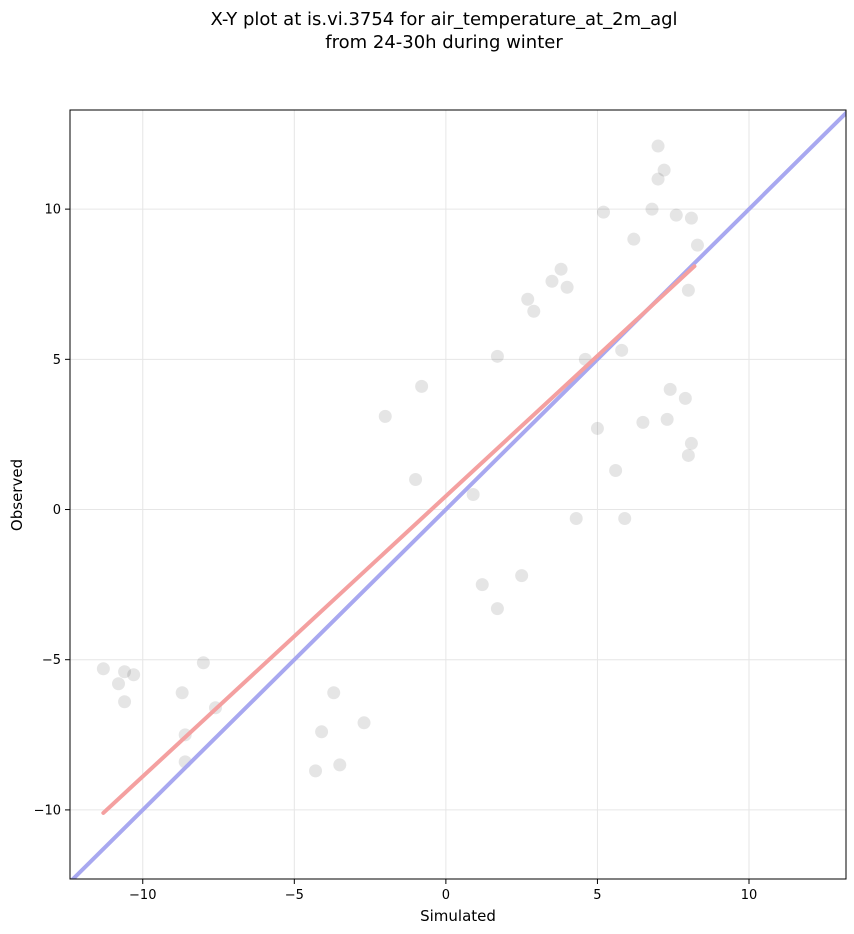  I want to click on x-axis-label: Simulated, so click(458, 916).